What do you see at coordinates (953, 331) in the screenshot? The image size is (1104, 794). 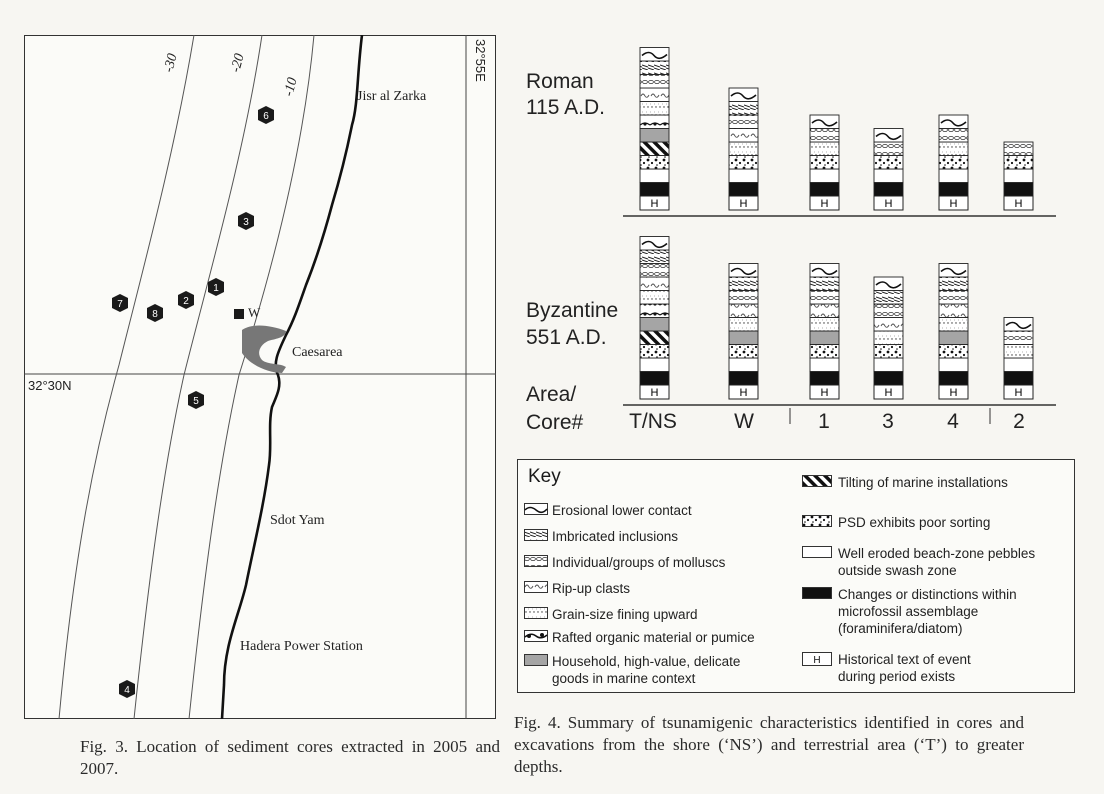 I see `byzantine-column-4: H` at bounding box center [953, 331].